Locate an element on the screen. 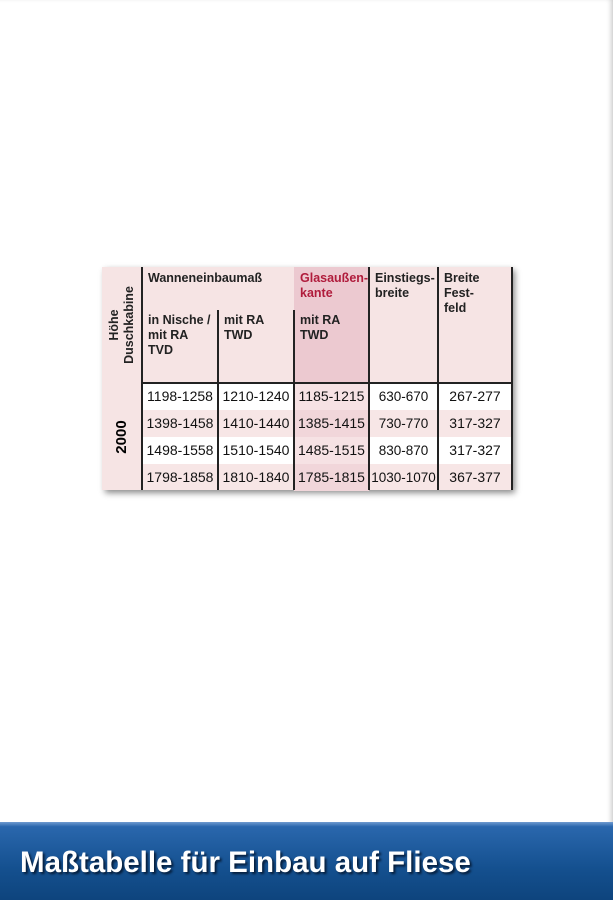  table-cell: 1785-1815 is located at coordinates (331, 477).